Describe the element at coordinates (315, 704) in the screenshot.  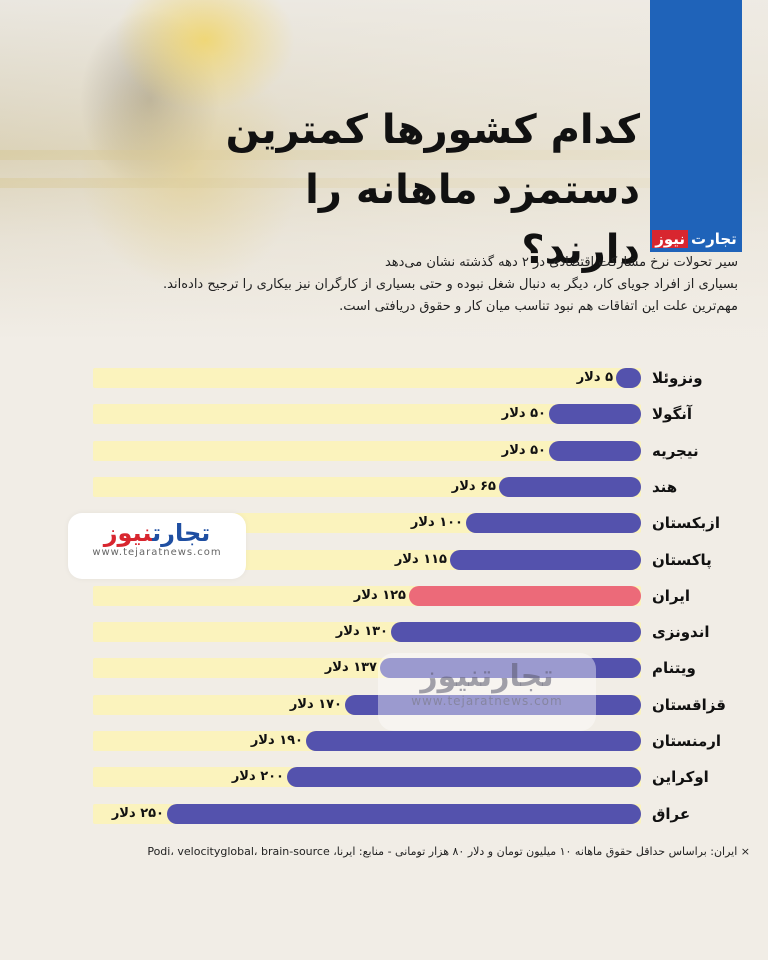
I see `bar-value-label: ۱۷۰ دلار` at that location.